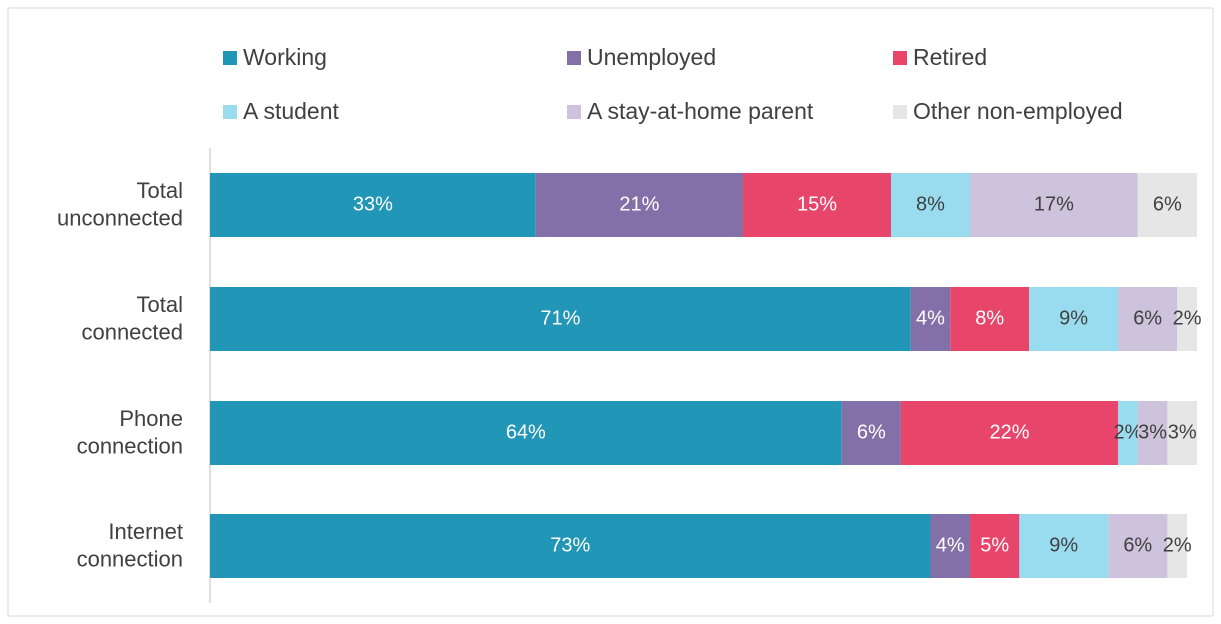 The height and width of the screenshot is (624, 1221). I want to click on value-label: 5%, so click(994, 545).